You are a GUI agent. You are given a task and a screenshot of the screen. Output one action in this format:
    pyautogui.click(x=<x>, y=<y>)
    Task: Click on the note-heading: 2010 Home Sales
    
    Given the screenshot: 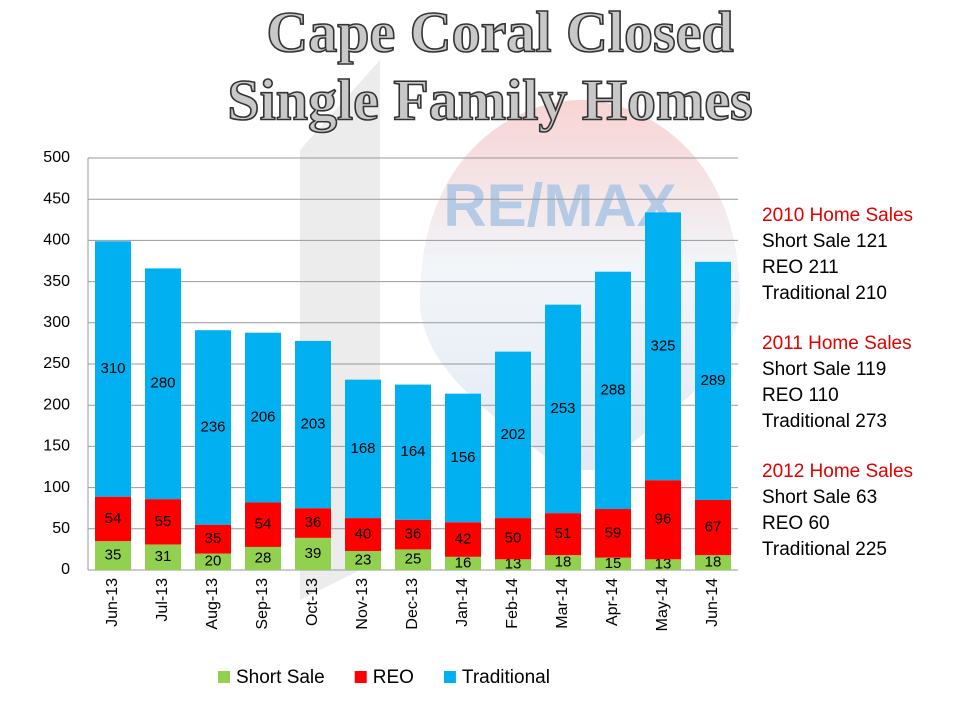 What is the action you would take?
    pyautogui.click(x=837, y=215)
    